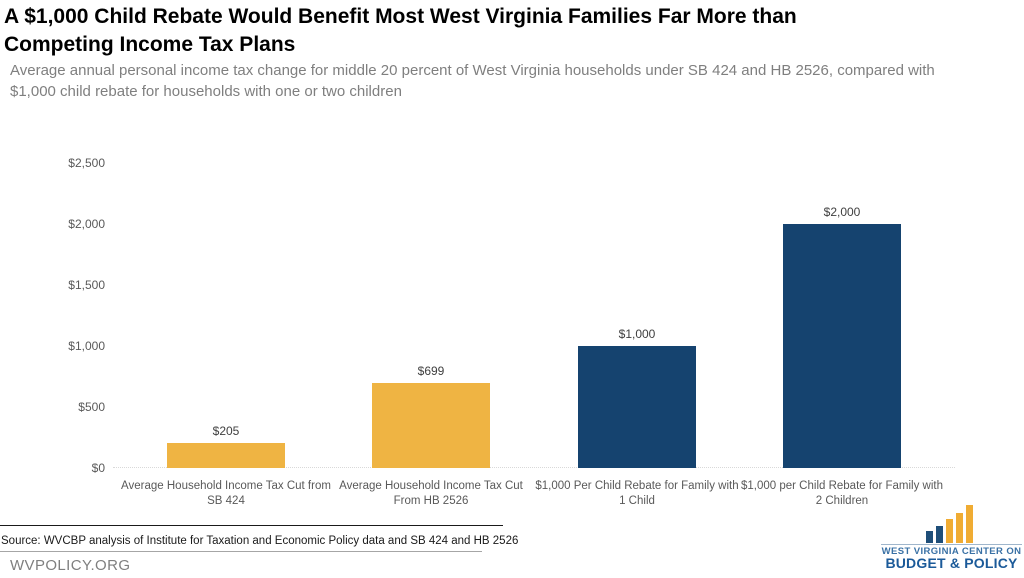  I want to click on x-axis-baseline, so click(534, 467).